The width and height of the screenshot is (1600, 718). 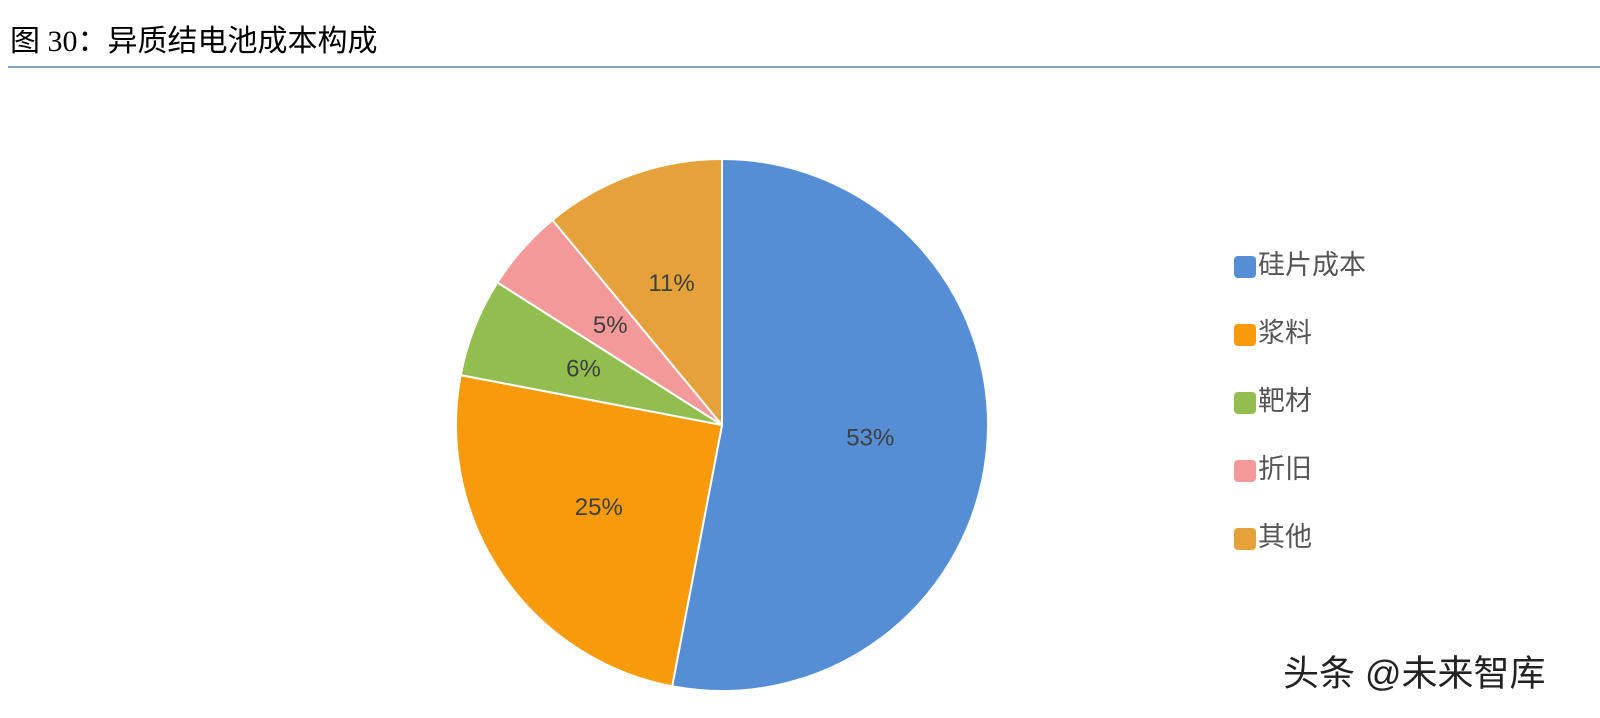 I want to click on legend-label: 浆料, so click(x=1285, y=333).